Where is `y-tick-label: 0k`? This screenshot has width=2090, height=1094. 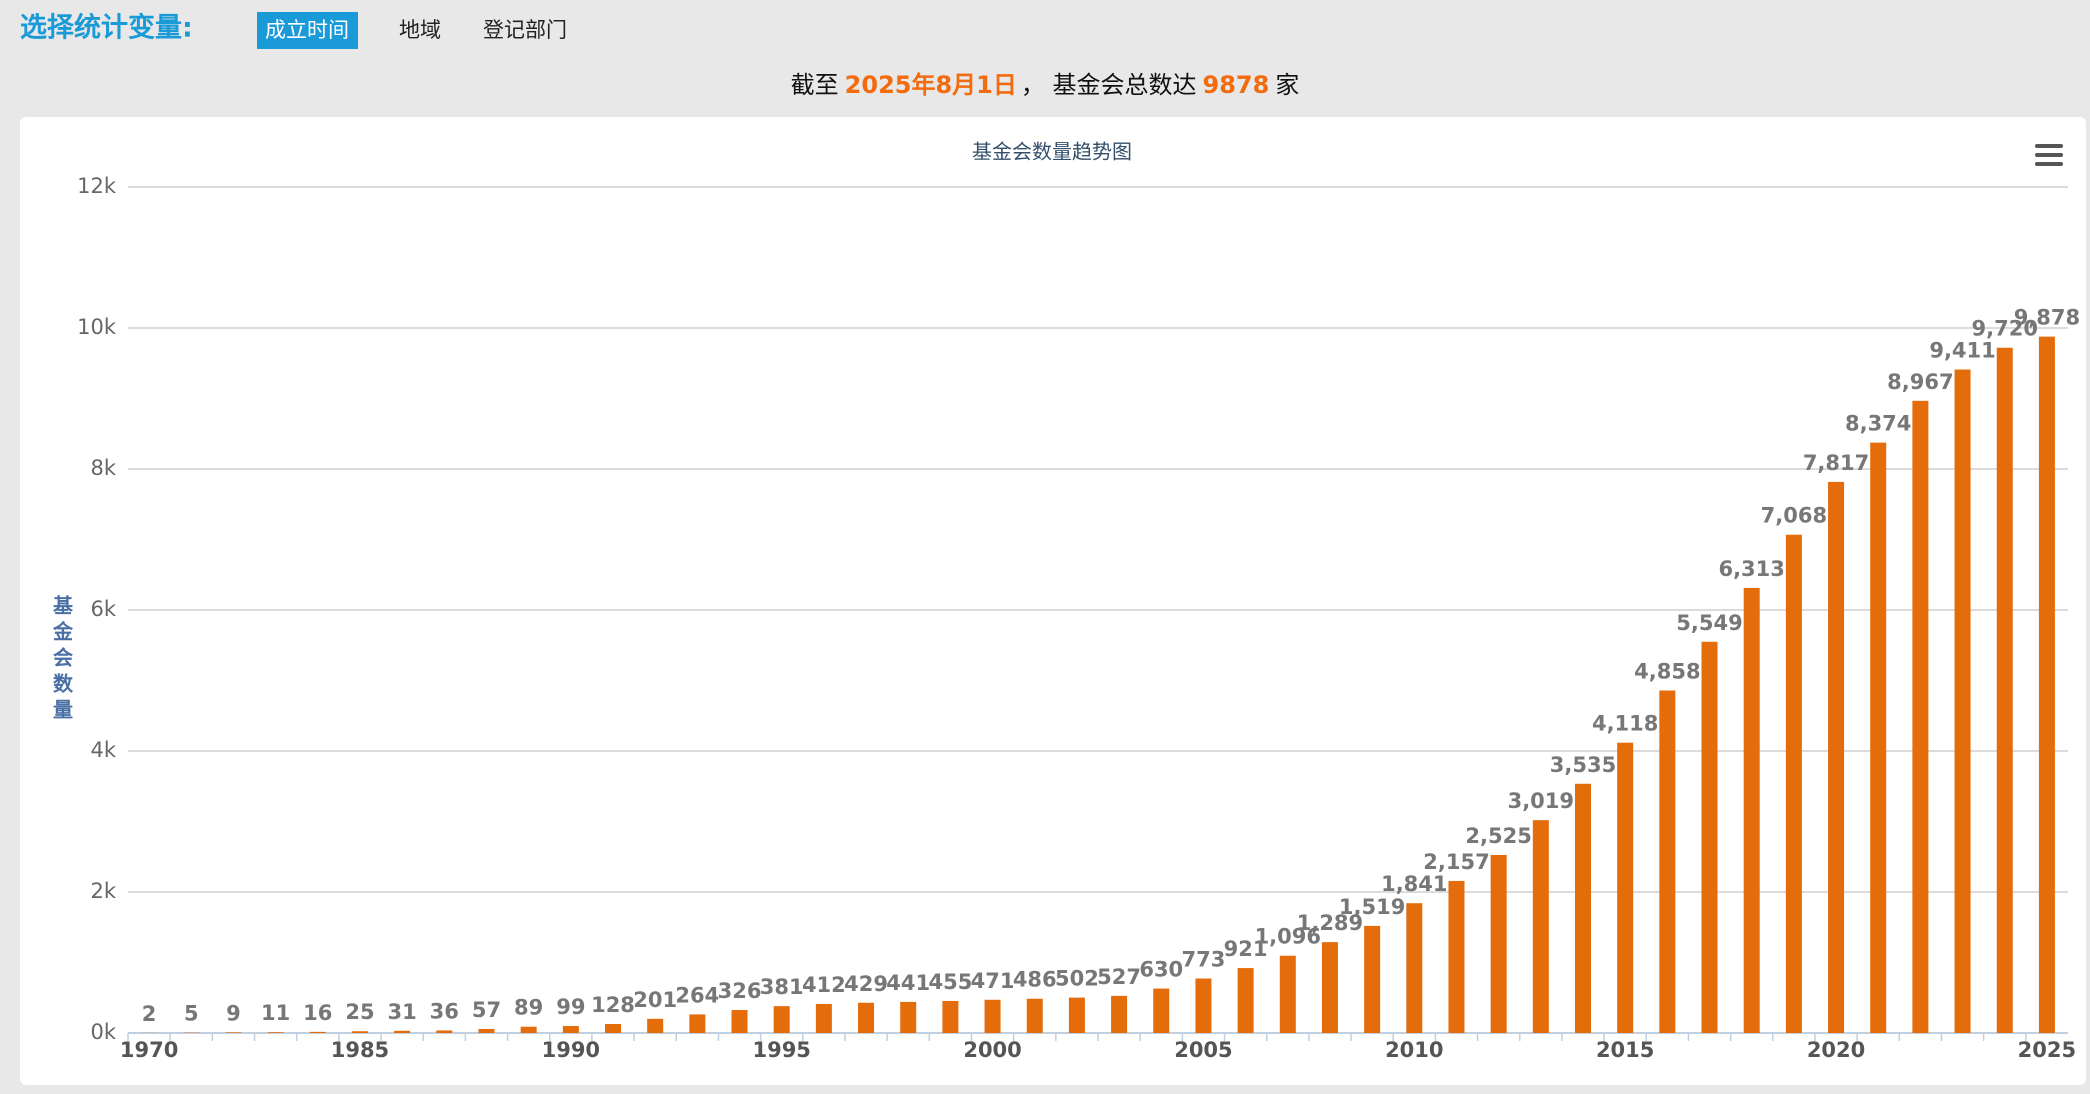 y-tick-label: 0k is located at coordinates (103, 1032).